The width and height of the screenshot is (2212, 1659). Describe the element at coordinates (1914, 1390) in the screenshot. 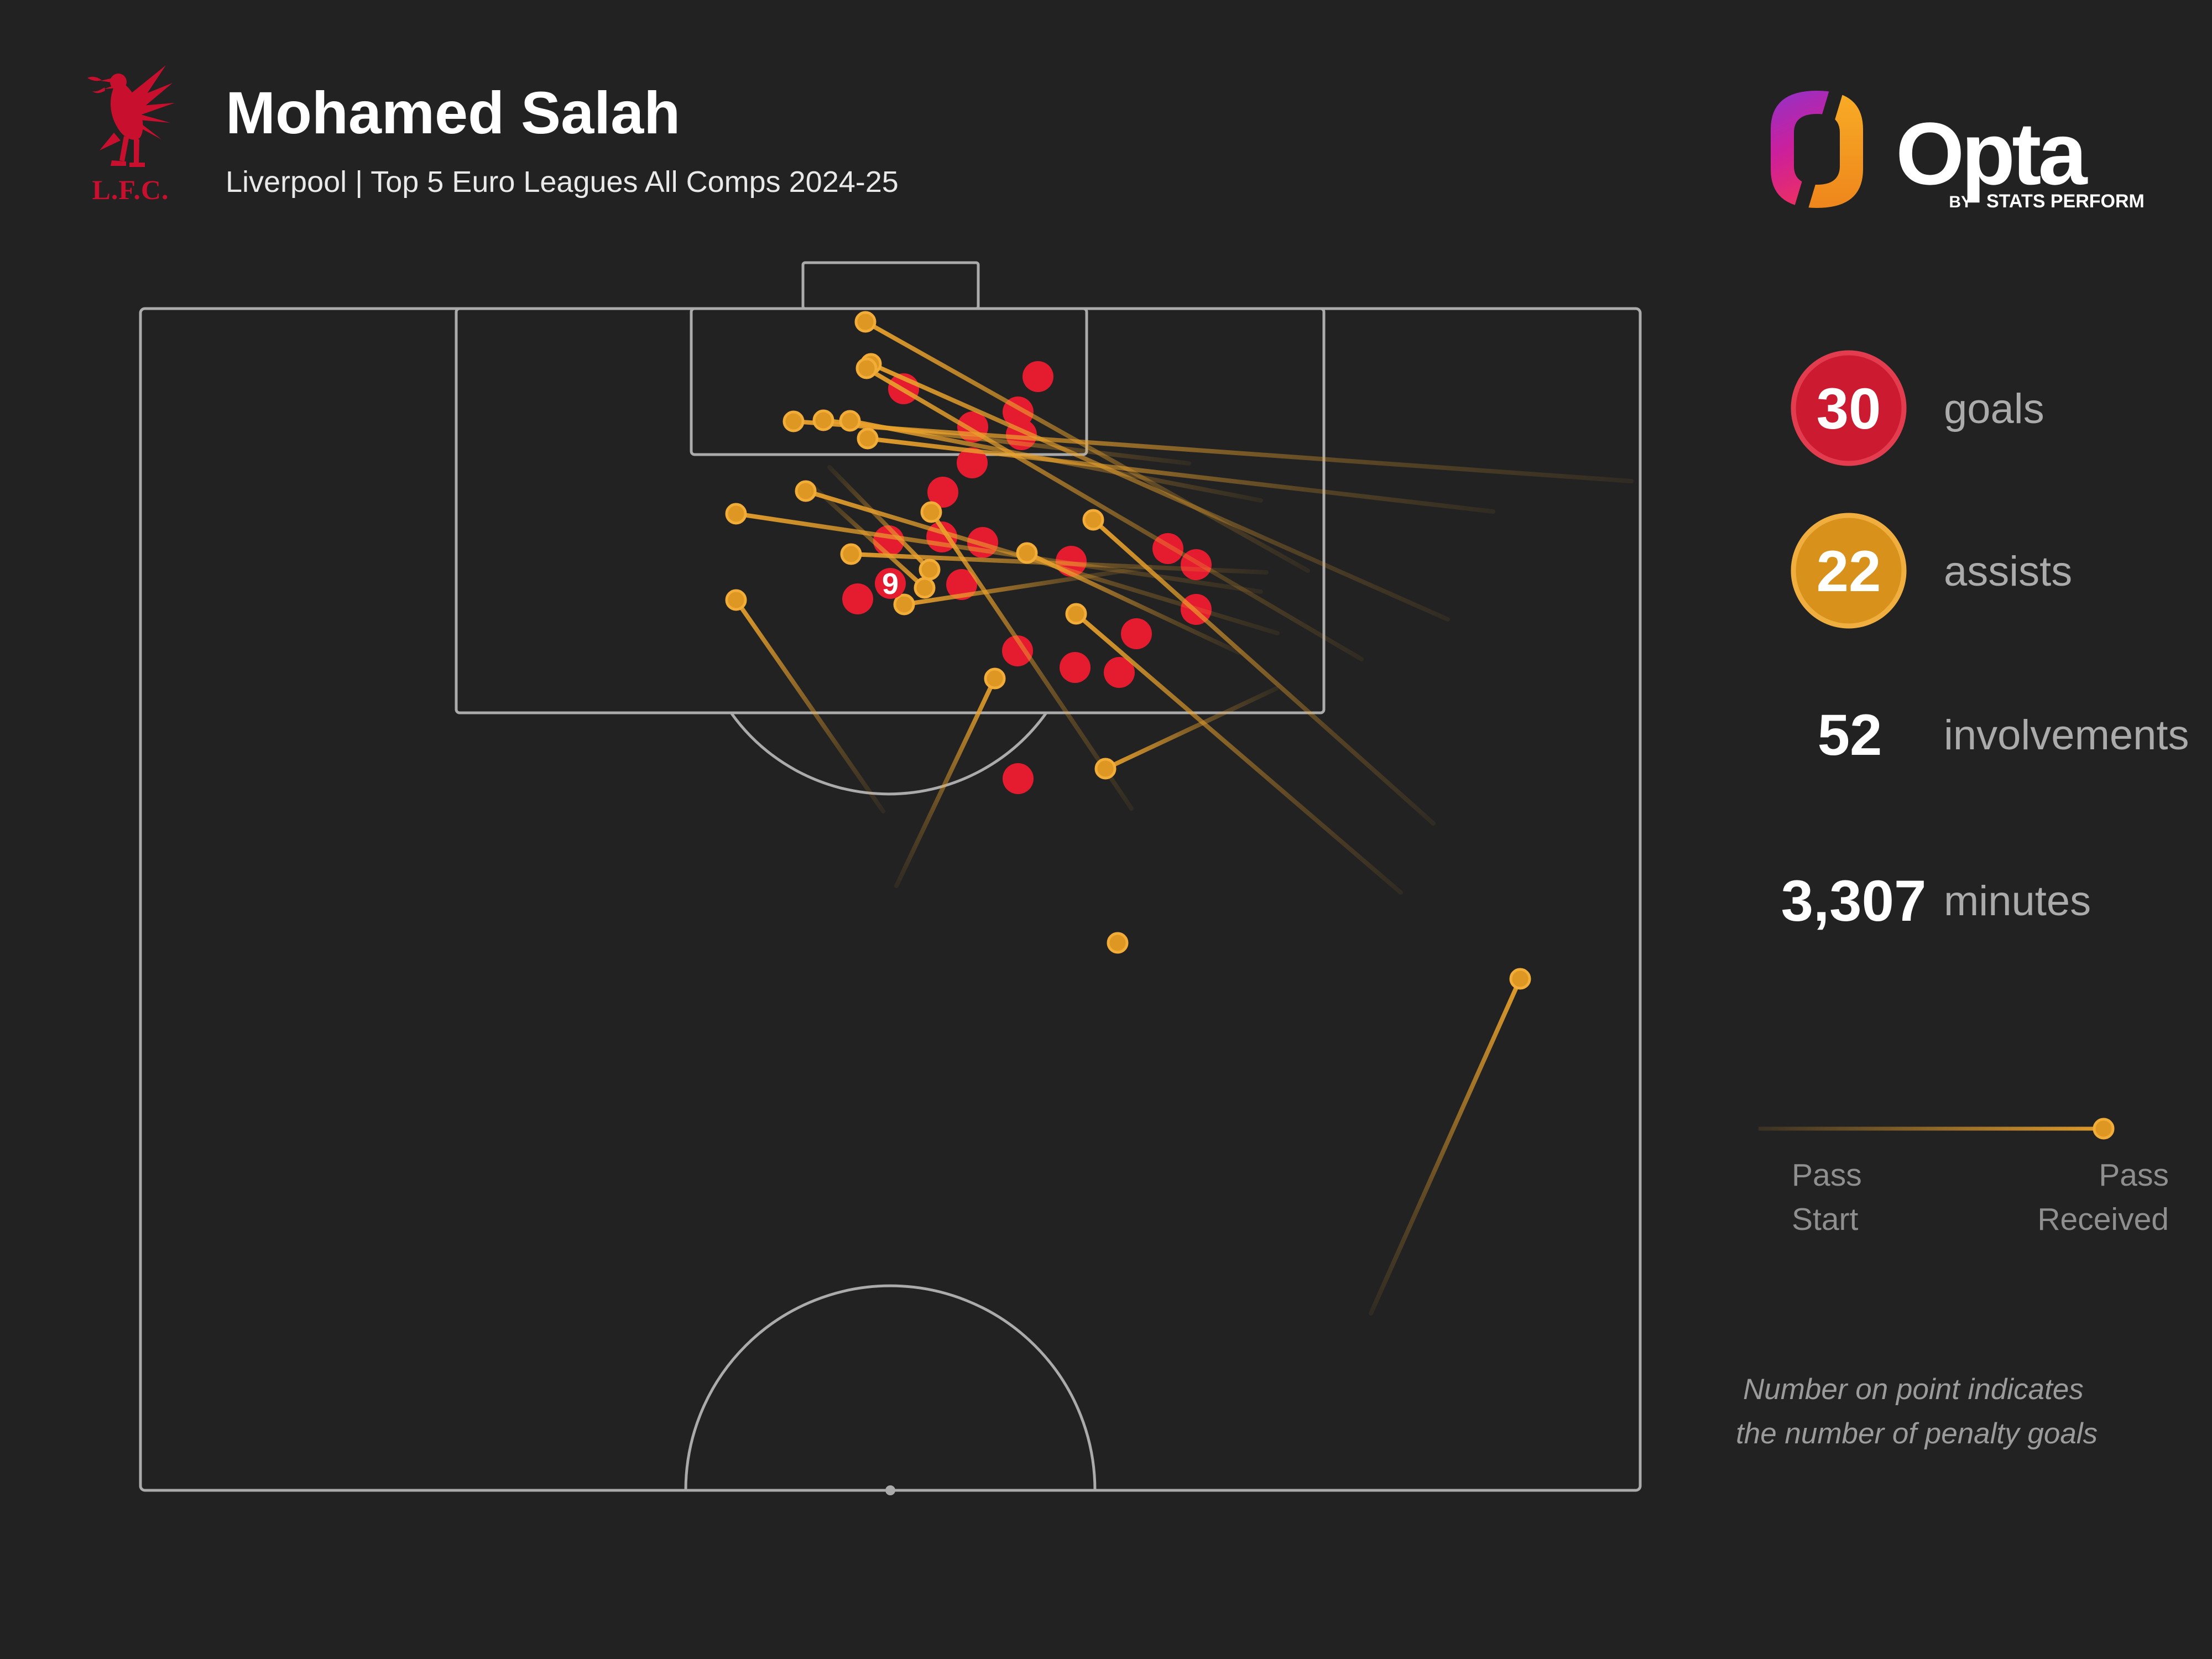

I see `svg-text: Number on point indicates` at that location.